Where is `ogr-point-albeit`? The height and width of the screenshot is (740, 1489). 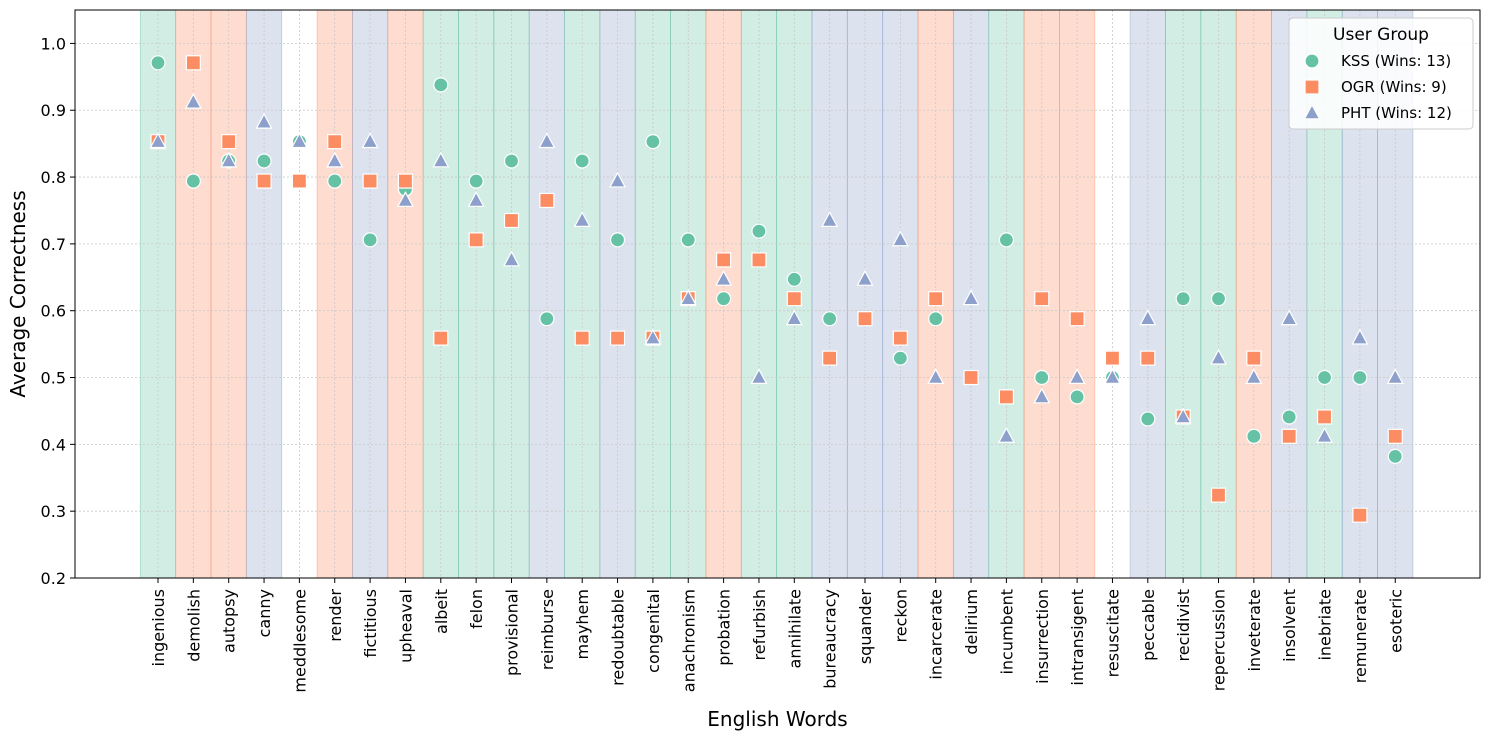 ogr-point-albeit is located at coordinates (441, 338).